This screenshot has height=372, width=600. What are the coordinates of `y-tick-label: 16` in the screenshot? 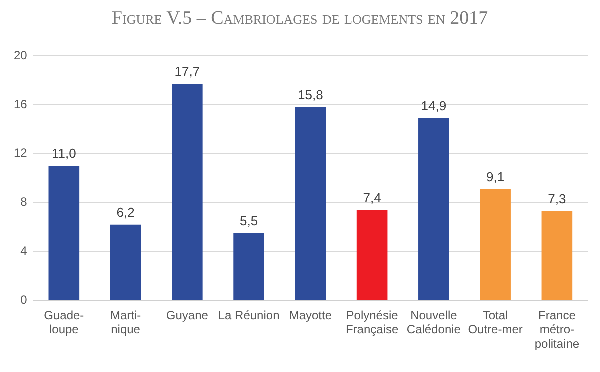 It's located at (21, 104).